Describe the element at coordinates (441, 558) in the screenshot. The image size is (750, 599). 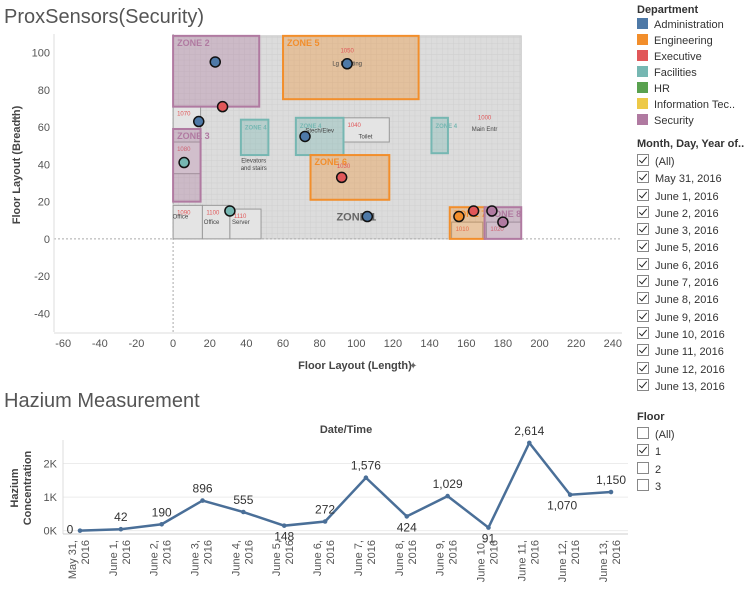
I see `x-tick-label-date: June 9,` at that location.